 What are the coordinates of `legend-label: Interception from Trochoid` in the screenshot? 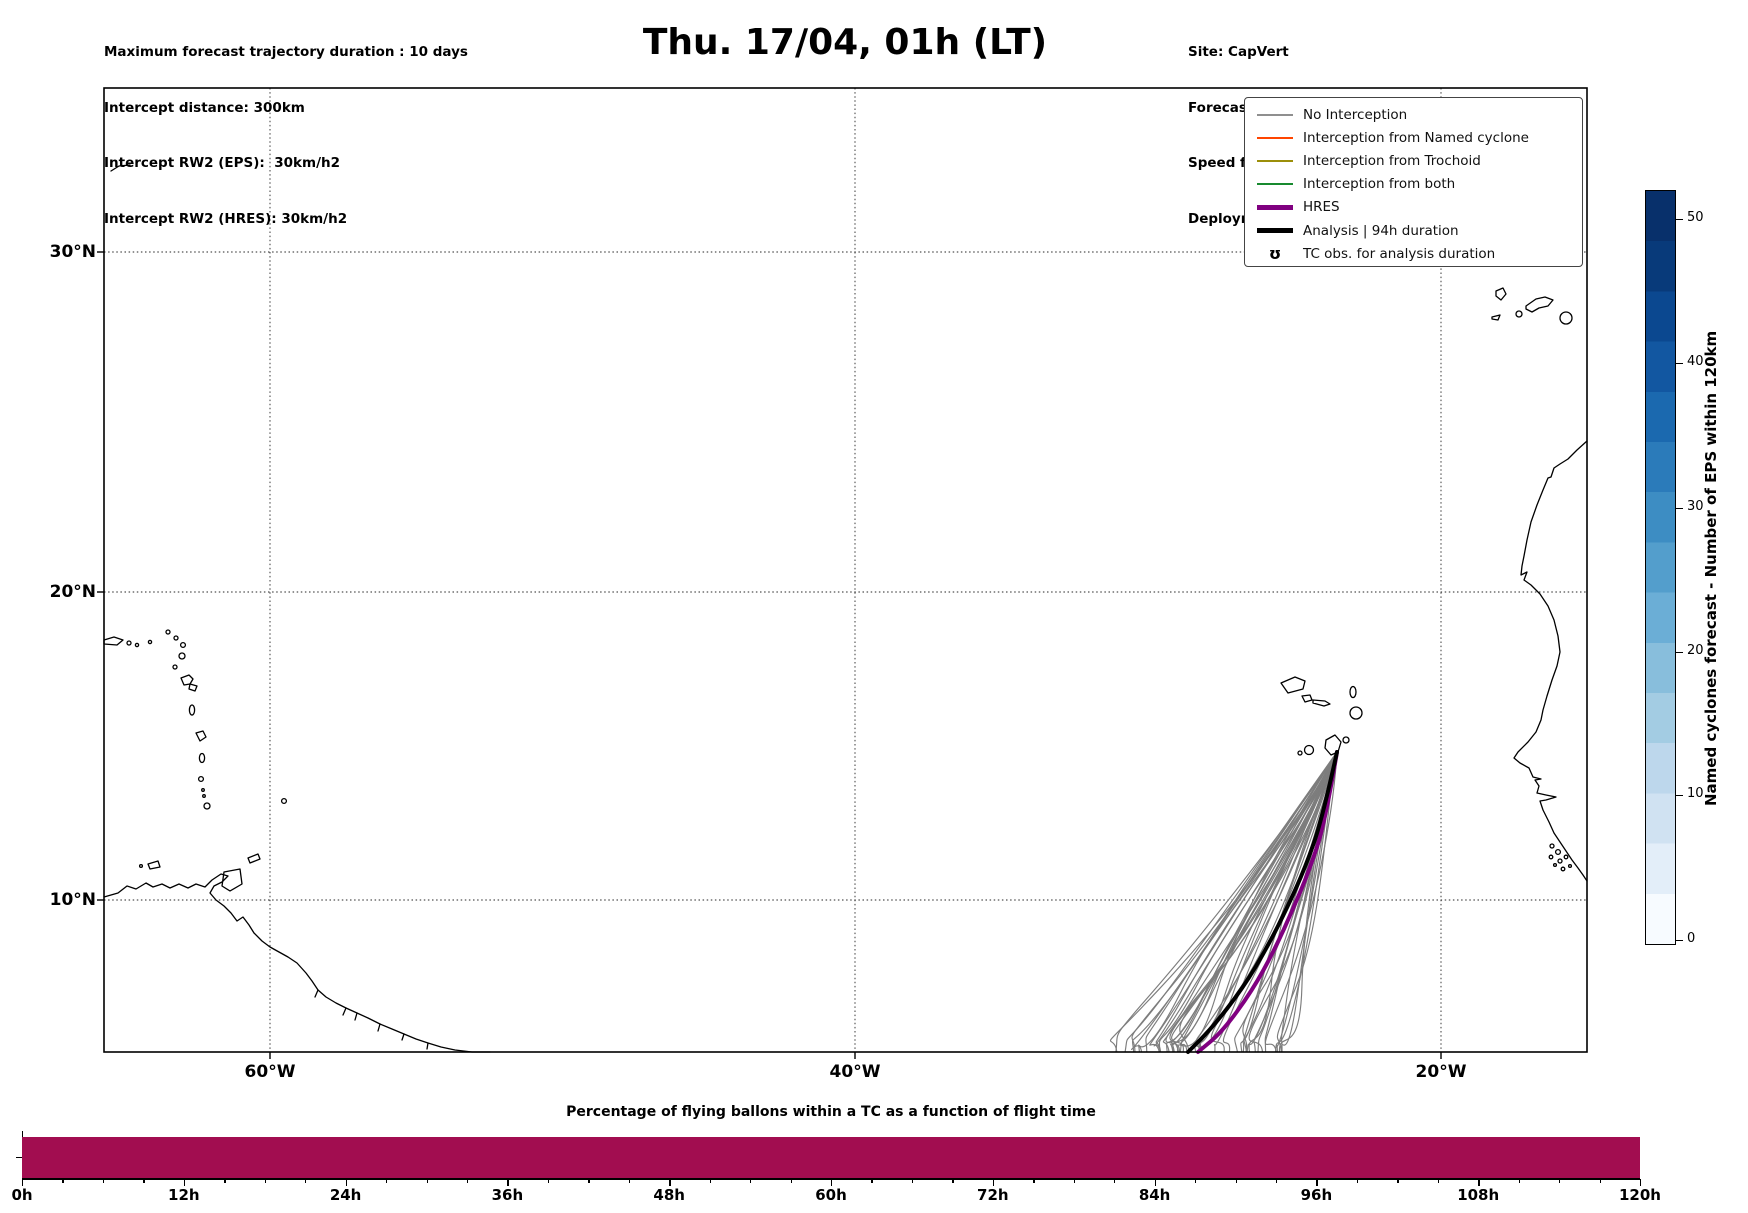 It's located at (1392, 160).